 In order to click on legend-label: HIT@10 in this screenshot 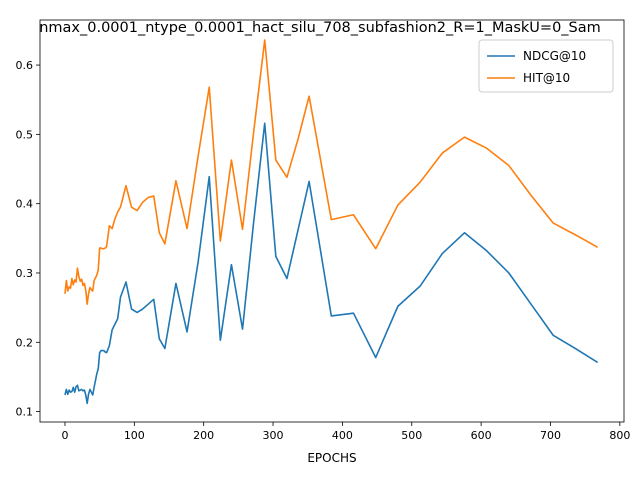, I will do `click(546, 78)`.